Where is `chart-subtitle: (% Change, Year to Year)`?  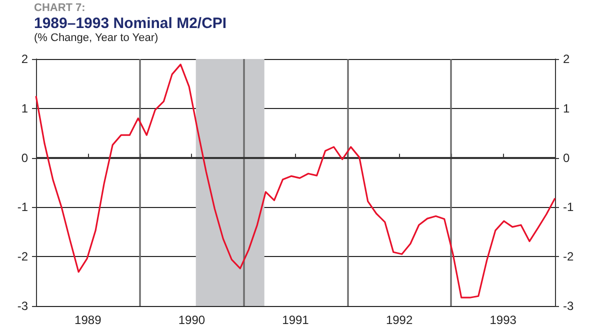 chart-subtitle: (% Change, Year to Year) is located at coordinates (97, 38).